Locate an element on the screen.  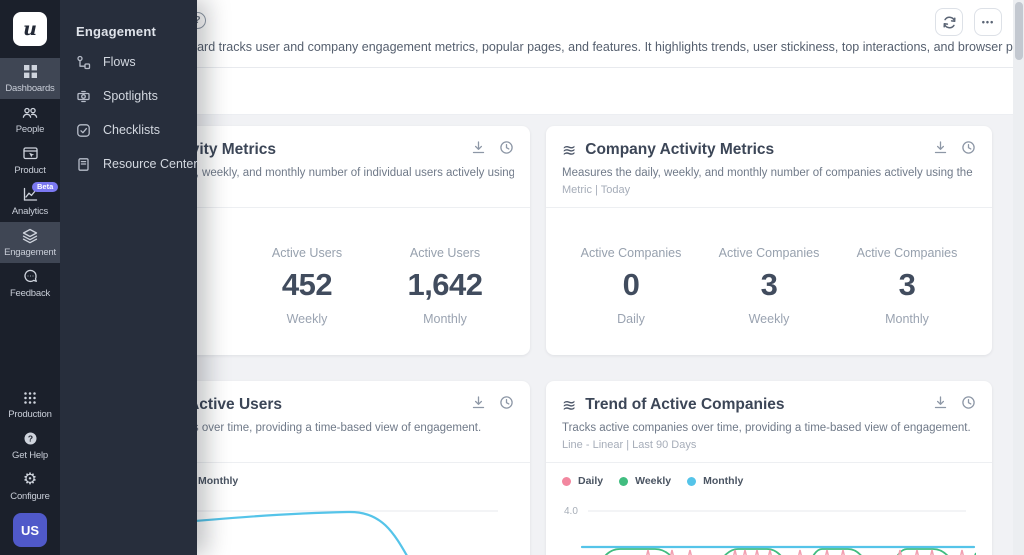
sidebar-item-product: Product is located at coordinates (30, 160).